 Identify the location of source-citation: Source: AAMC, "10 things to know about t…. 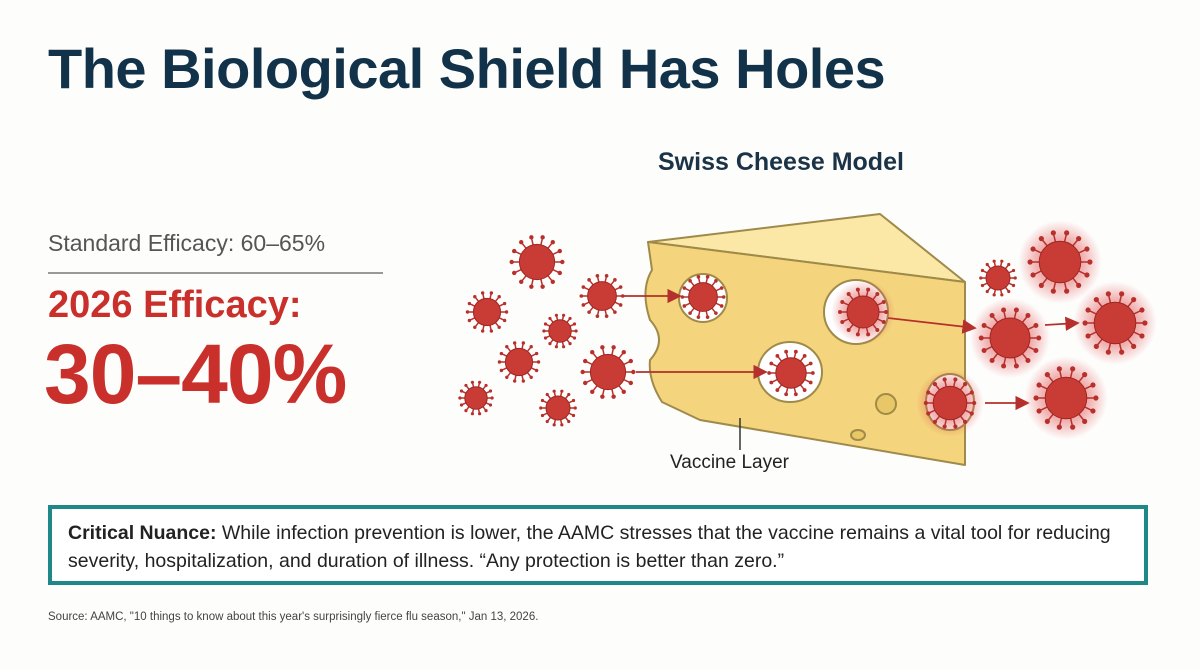
(293, 617).